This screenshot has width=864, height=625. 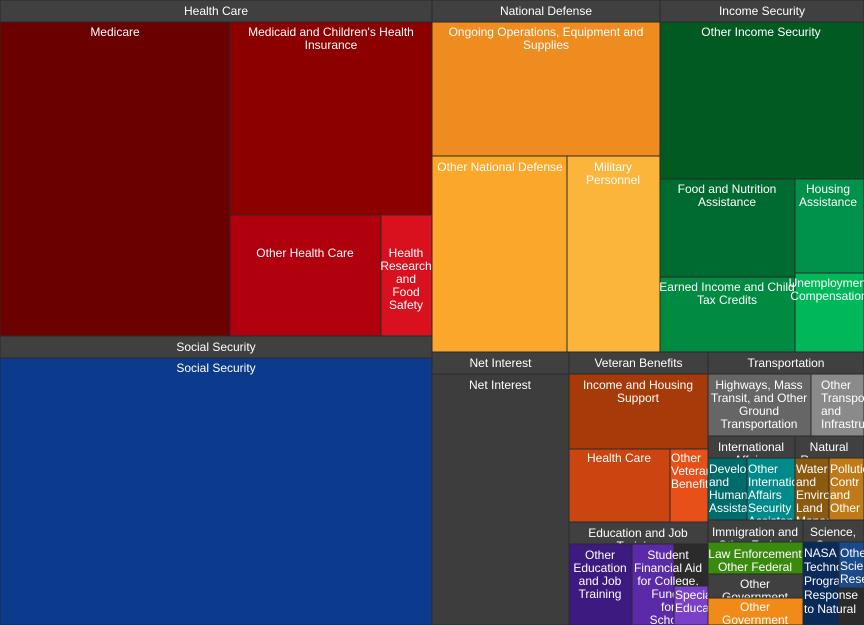 I want to click on cell-health-research-label-line-3: and, so click(x=406, y=279).